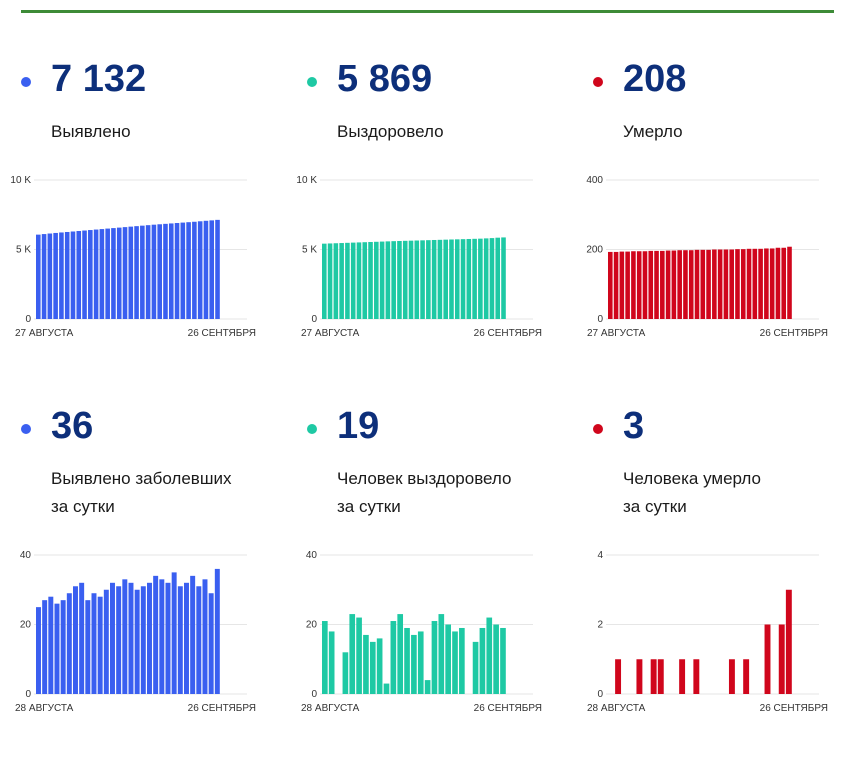  I want to click on stat-value: 36, so click(72, 426).